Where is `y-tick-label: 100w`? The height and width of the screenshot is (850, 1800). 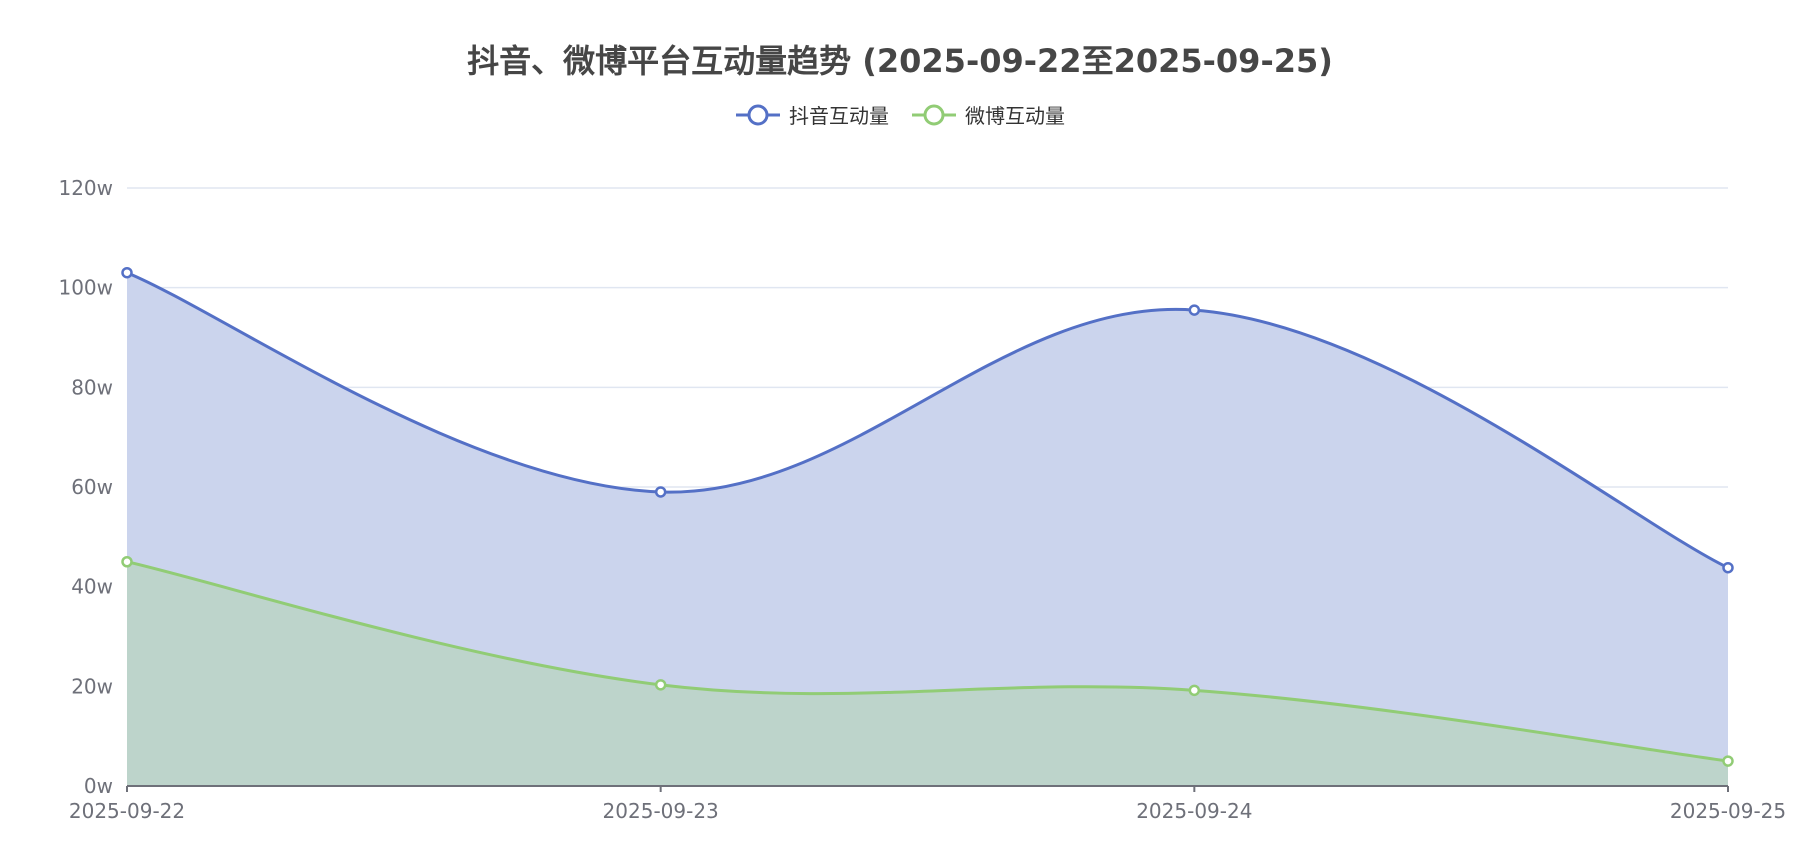 y-tick-label: 100w is located at coordinates (85, 288).